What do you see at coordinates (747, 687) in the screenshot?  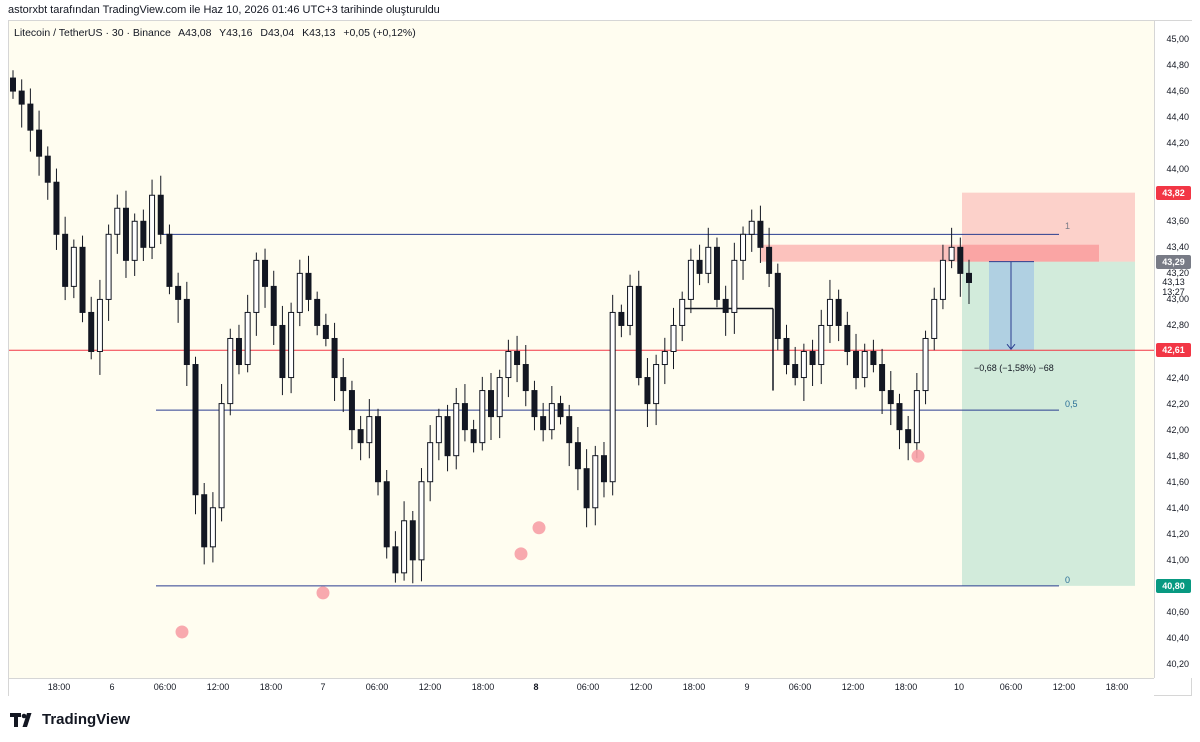 I see `date-tick-label: 9` at bounding box center [747, 687].